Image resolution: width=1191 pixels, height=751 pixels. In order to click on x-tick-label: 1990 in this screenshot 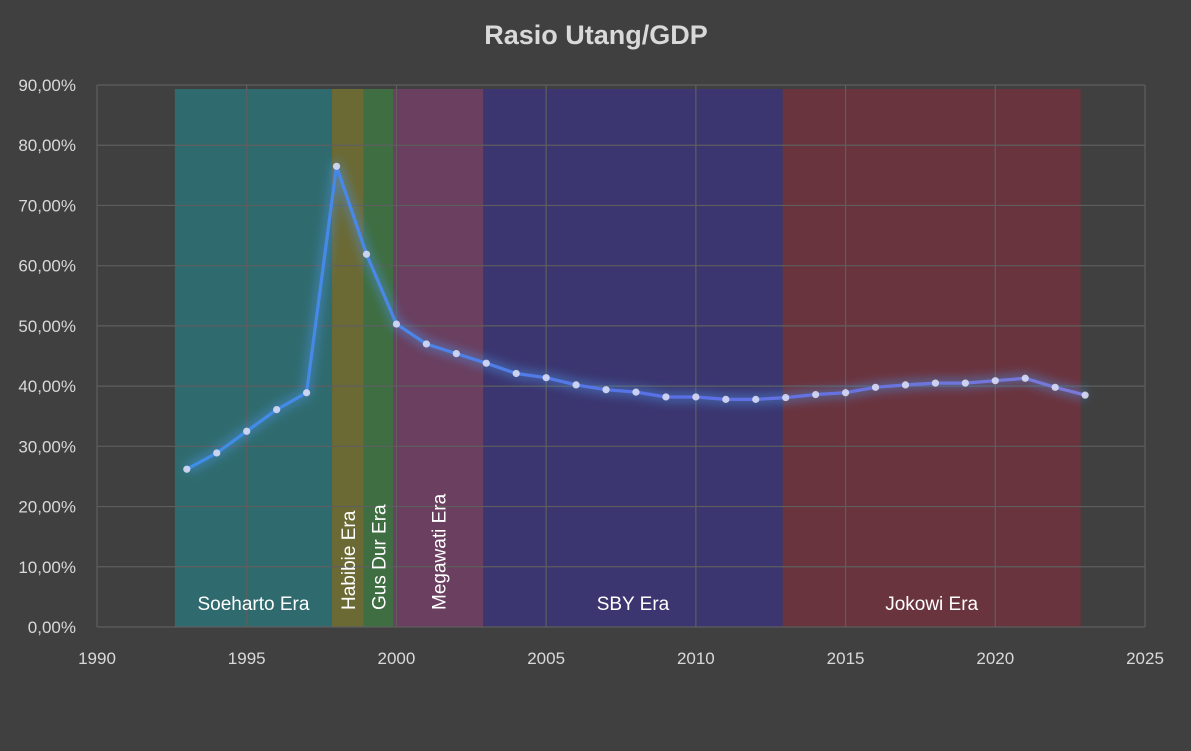, I will do `click(97, 658)`.